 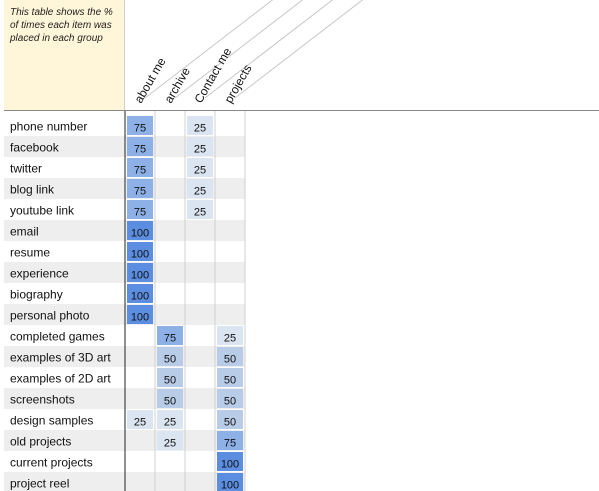 I want to click on row-label-screenshots: screenshots, so click(x=42, y=400).